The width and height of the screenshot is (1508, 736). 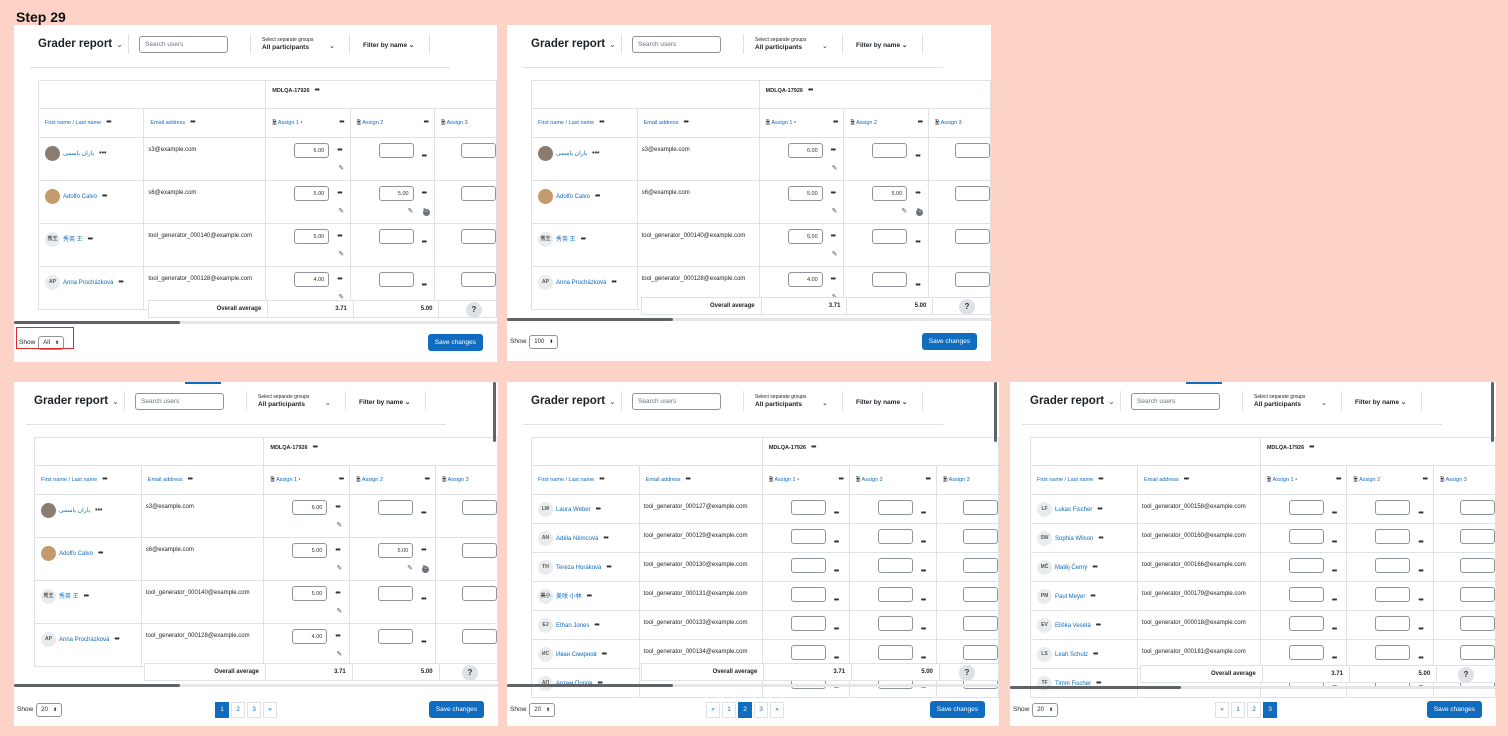 I want to click on assign2-column-header: 🗎 Assign 2 •••, so click(x=886, y=123).